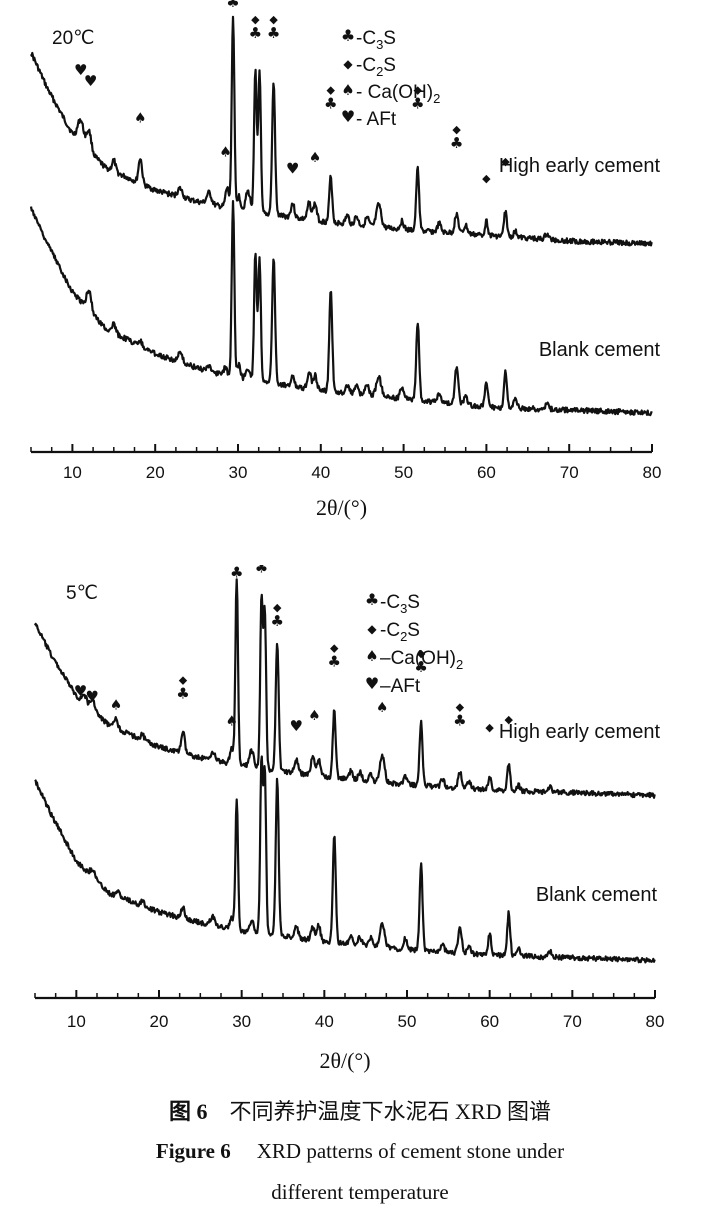 This screenshot has width=720, height=1224. I want to click on figure-title-en-2: different temperature, so click(360, 1192).